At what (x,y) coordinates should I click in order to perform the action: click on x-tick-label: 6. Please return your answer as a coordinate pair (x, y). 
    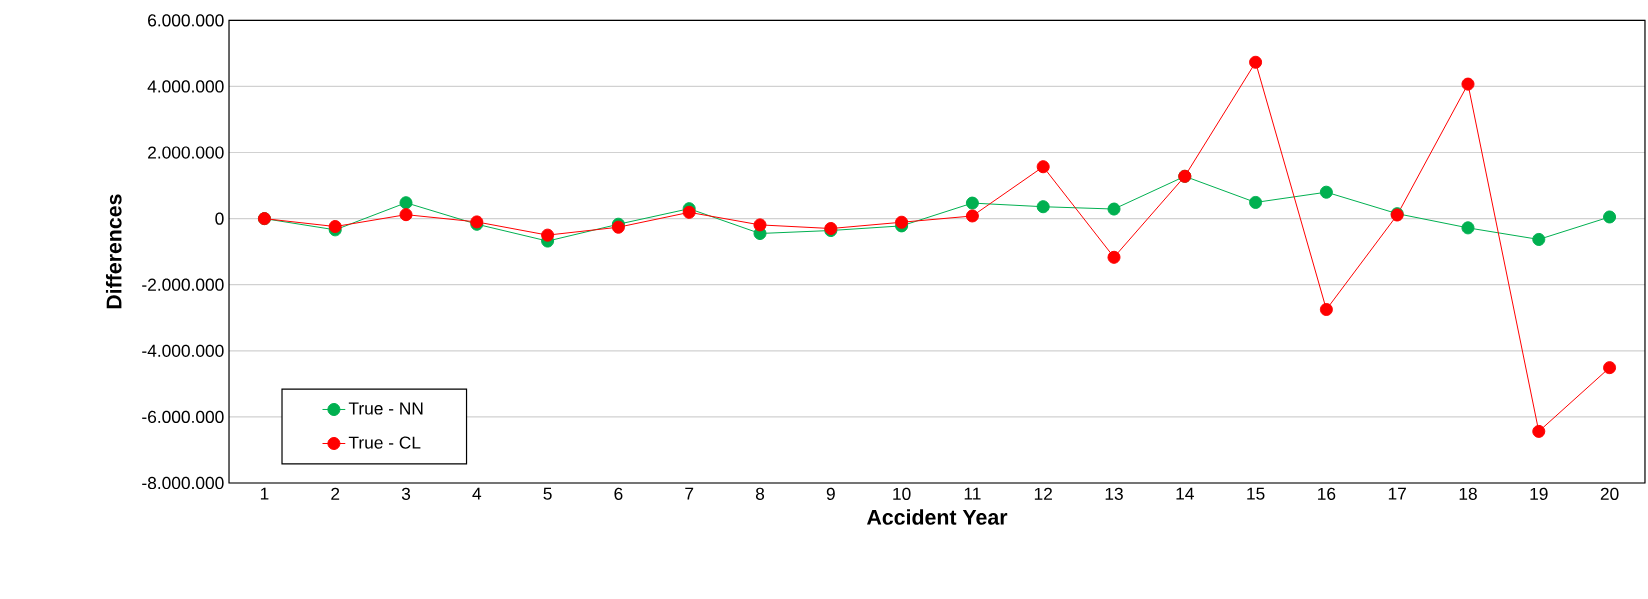
    Looking at the image, I should click on (618, 493).